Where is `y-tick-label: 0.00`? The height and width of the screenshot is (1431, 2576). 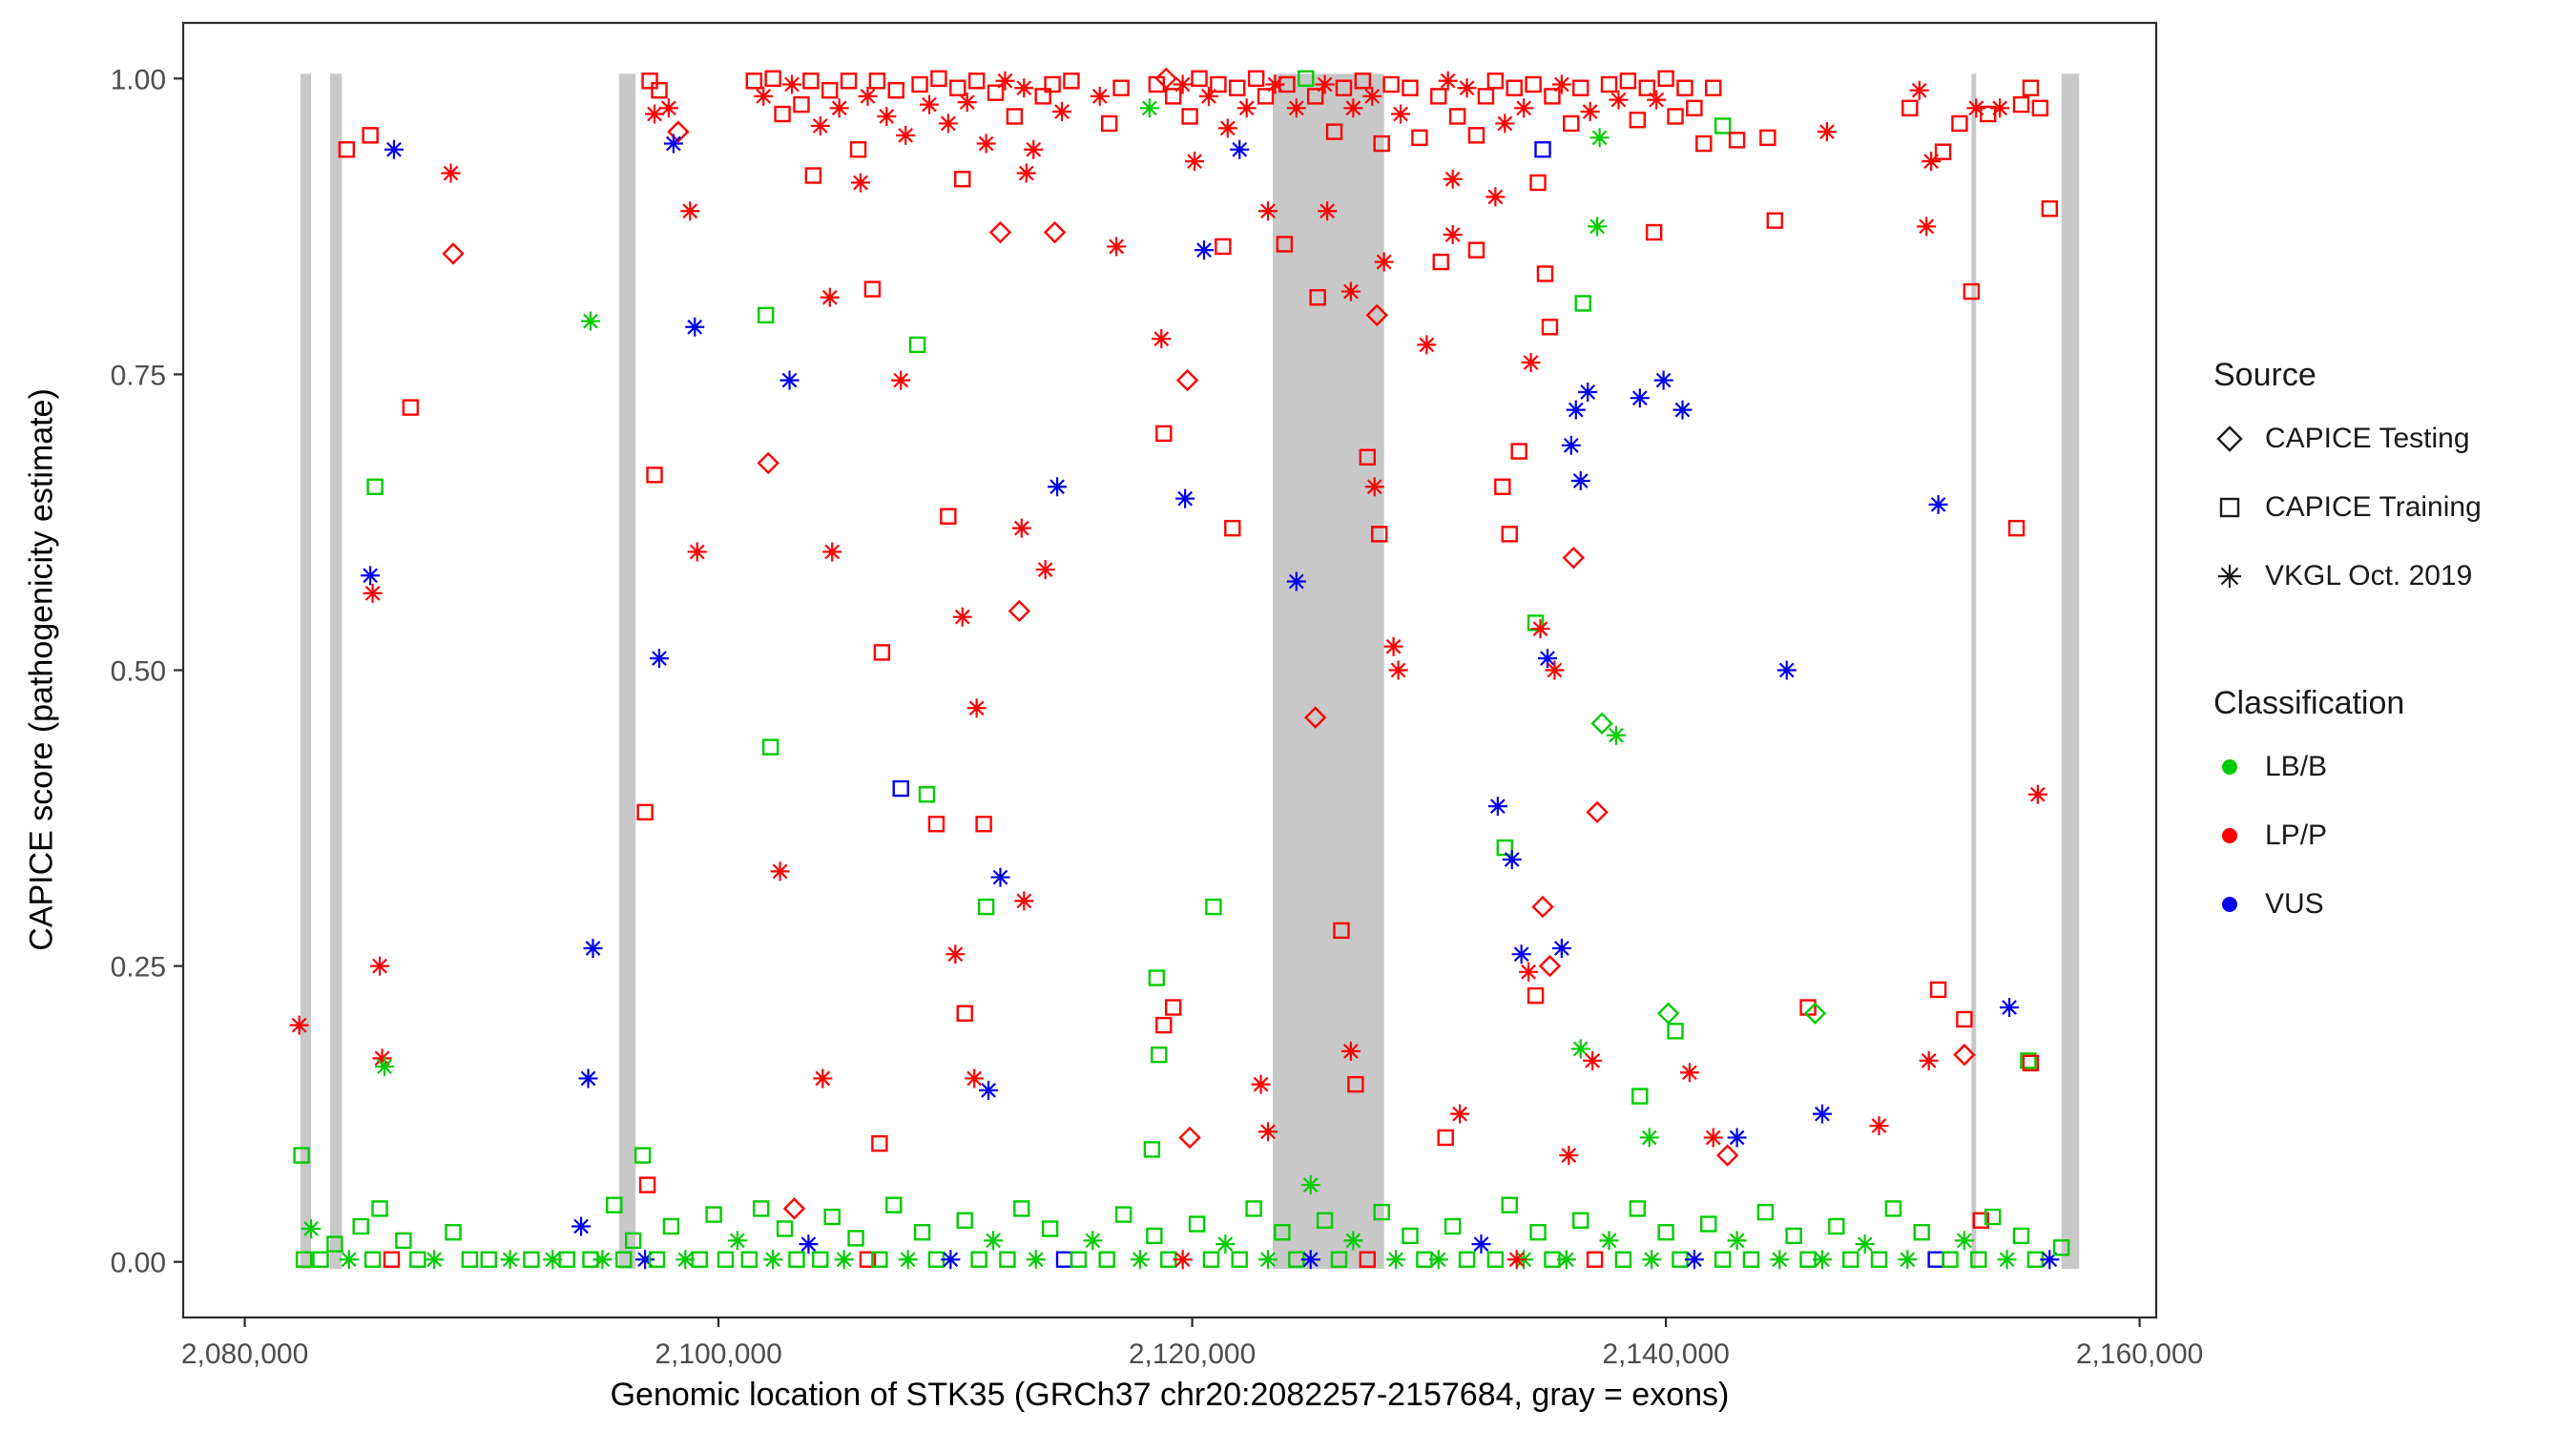
y-tick-label: 0.00 is located at coordinates (138, 1263).